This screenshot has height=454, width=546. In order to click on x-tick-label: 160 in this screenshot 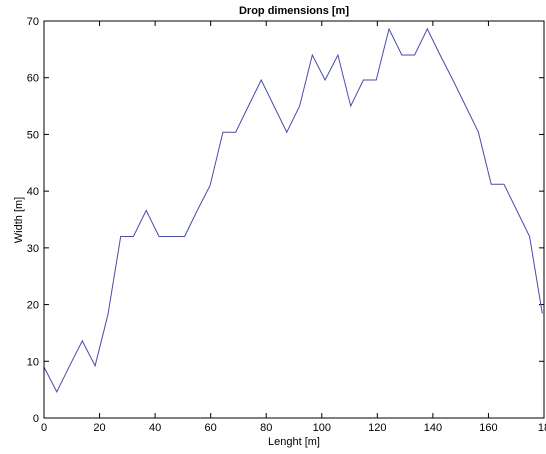, I will do `click(488, 428)`.